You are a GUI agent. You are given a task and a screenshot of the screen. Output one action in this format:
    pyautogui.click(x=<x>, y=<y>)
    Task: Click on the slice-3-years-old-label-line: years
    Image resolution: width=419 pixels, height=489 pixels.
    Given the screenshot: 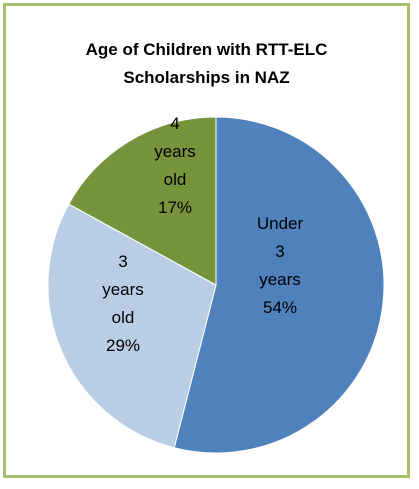 What is the action you would take?
    pyautogui.click(x=123, y=289)
    